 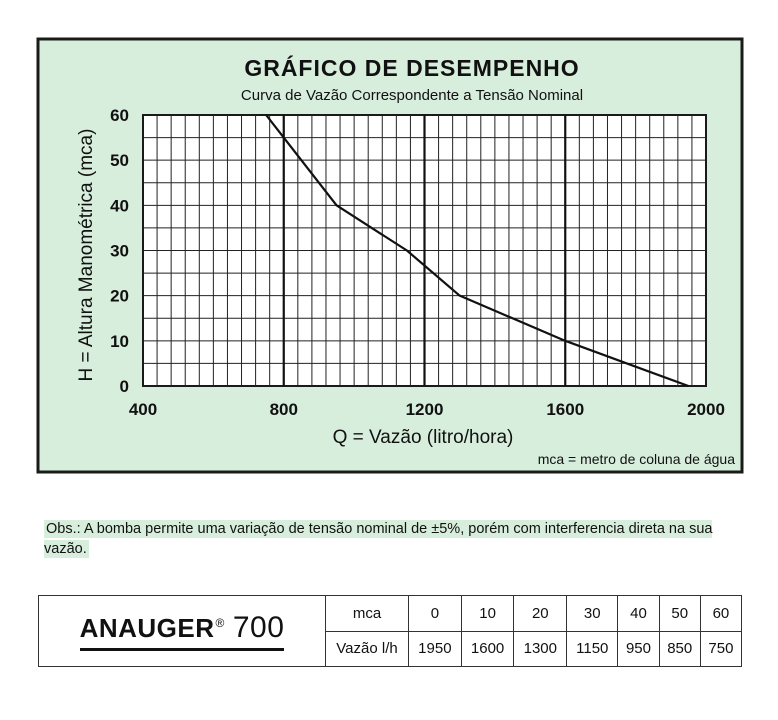 I want to click on cell-mca: 50, so click(x=679, y=614).